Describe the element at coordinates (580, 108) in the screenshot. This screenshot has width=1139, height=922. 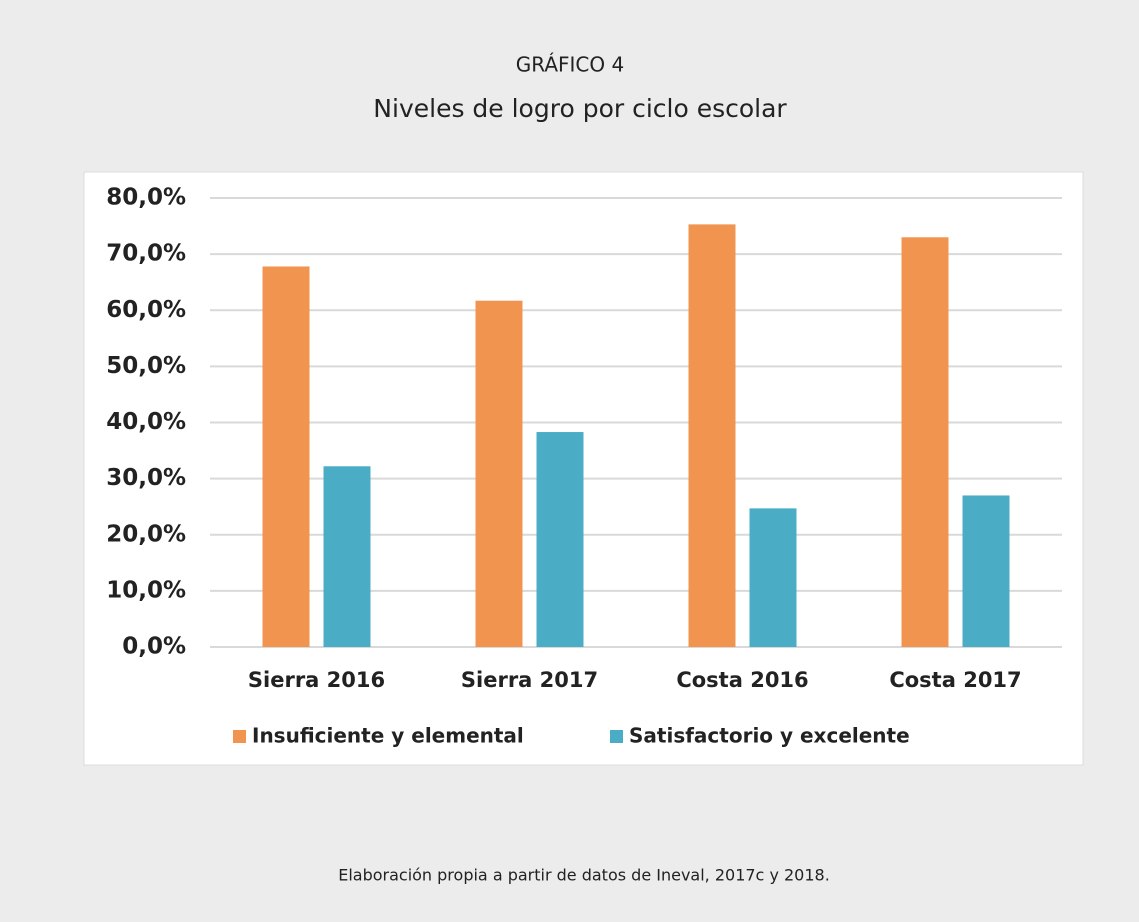
I see `chart-subtitle: Niveles de logro por ciclo escolar` at that location.